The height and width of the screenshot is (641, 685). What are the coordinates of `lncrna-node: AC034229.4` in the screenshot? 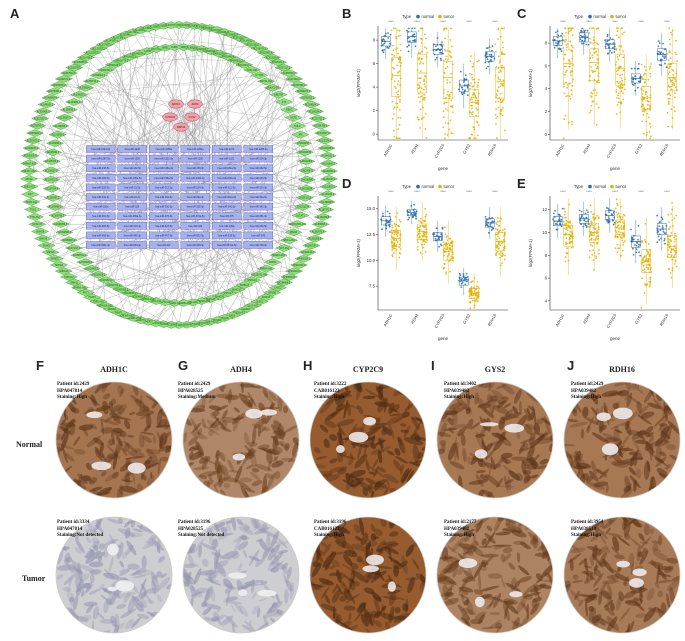 It's located at (85, 262).